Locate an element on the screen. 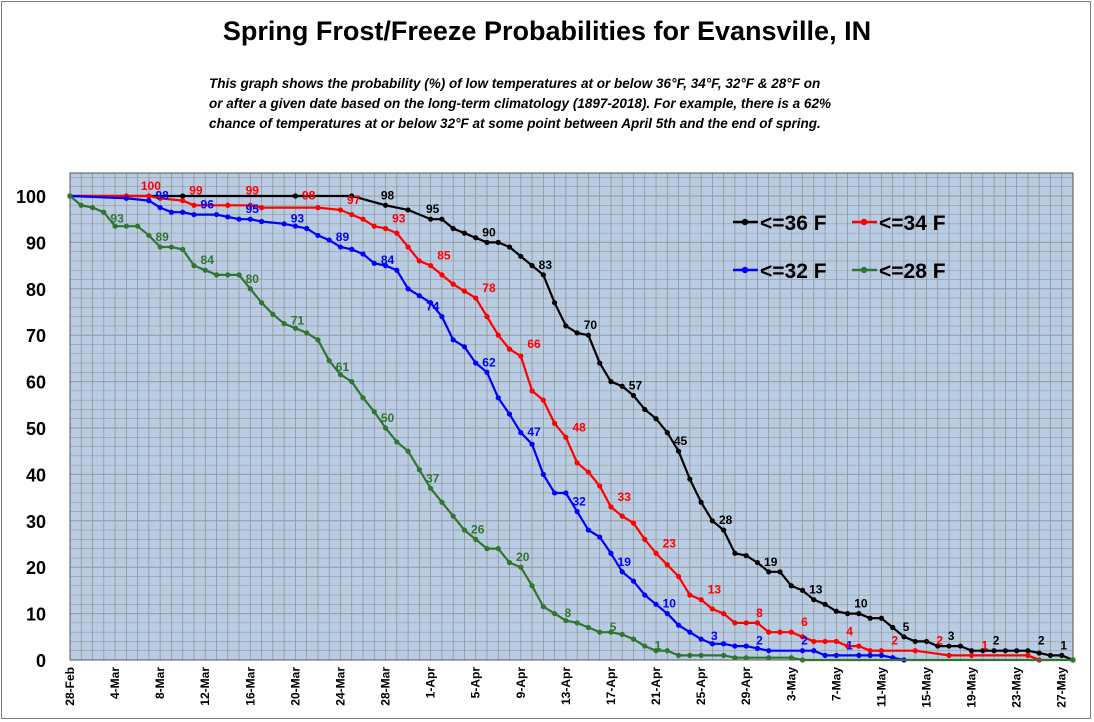 The width and height of the screenshot is (1094, 722). data-label: 96 is located at coordinates (208, 205).